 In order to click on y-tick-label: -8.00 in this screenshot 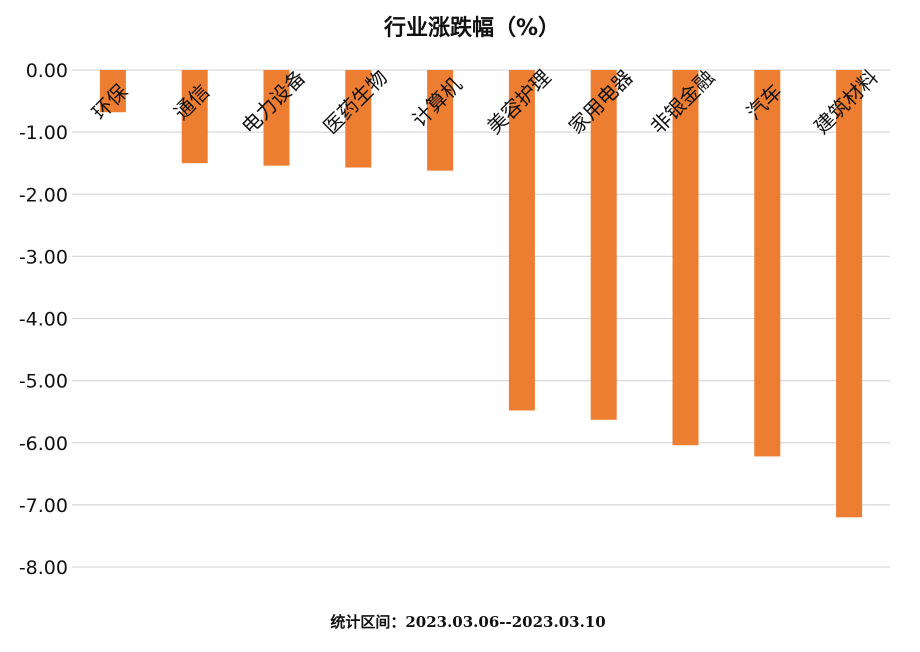, I will do `click(43, 568)`.